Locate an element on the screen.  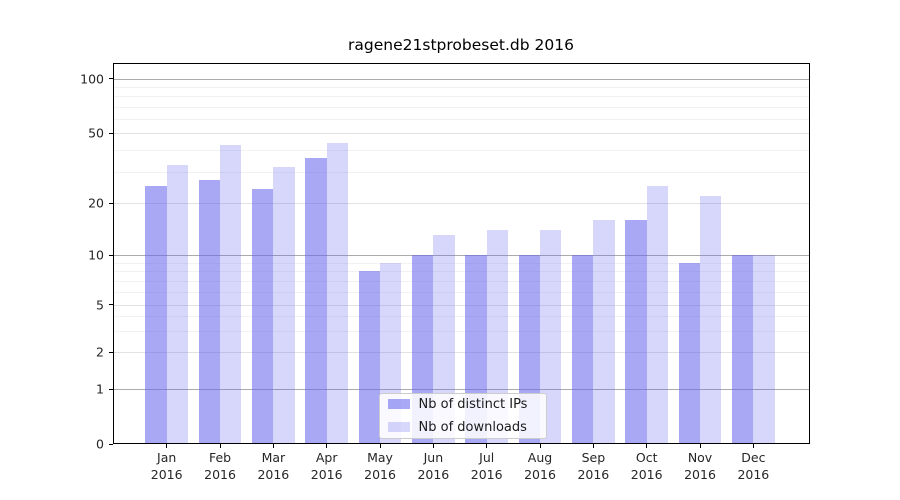
x-tick-month: Apr is located at coordinates (326, 457).